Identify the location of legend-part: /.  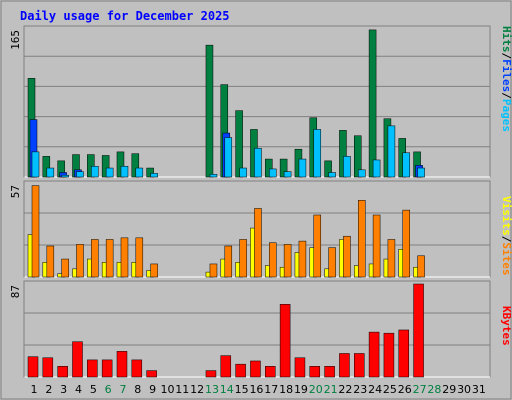
(506, 239).